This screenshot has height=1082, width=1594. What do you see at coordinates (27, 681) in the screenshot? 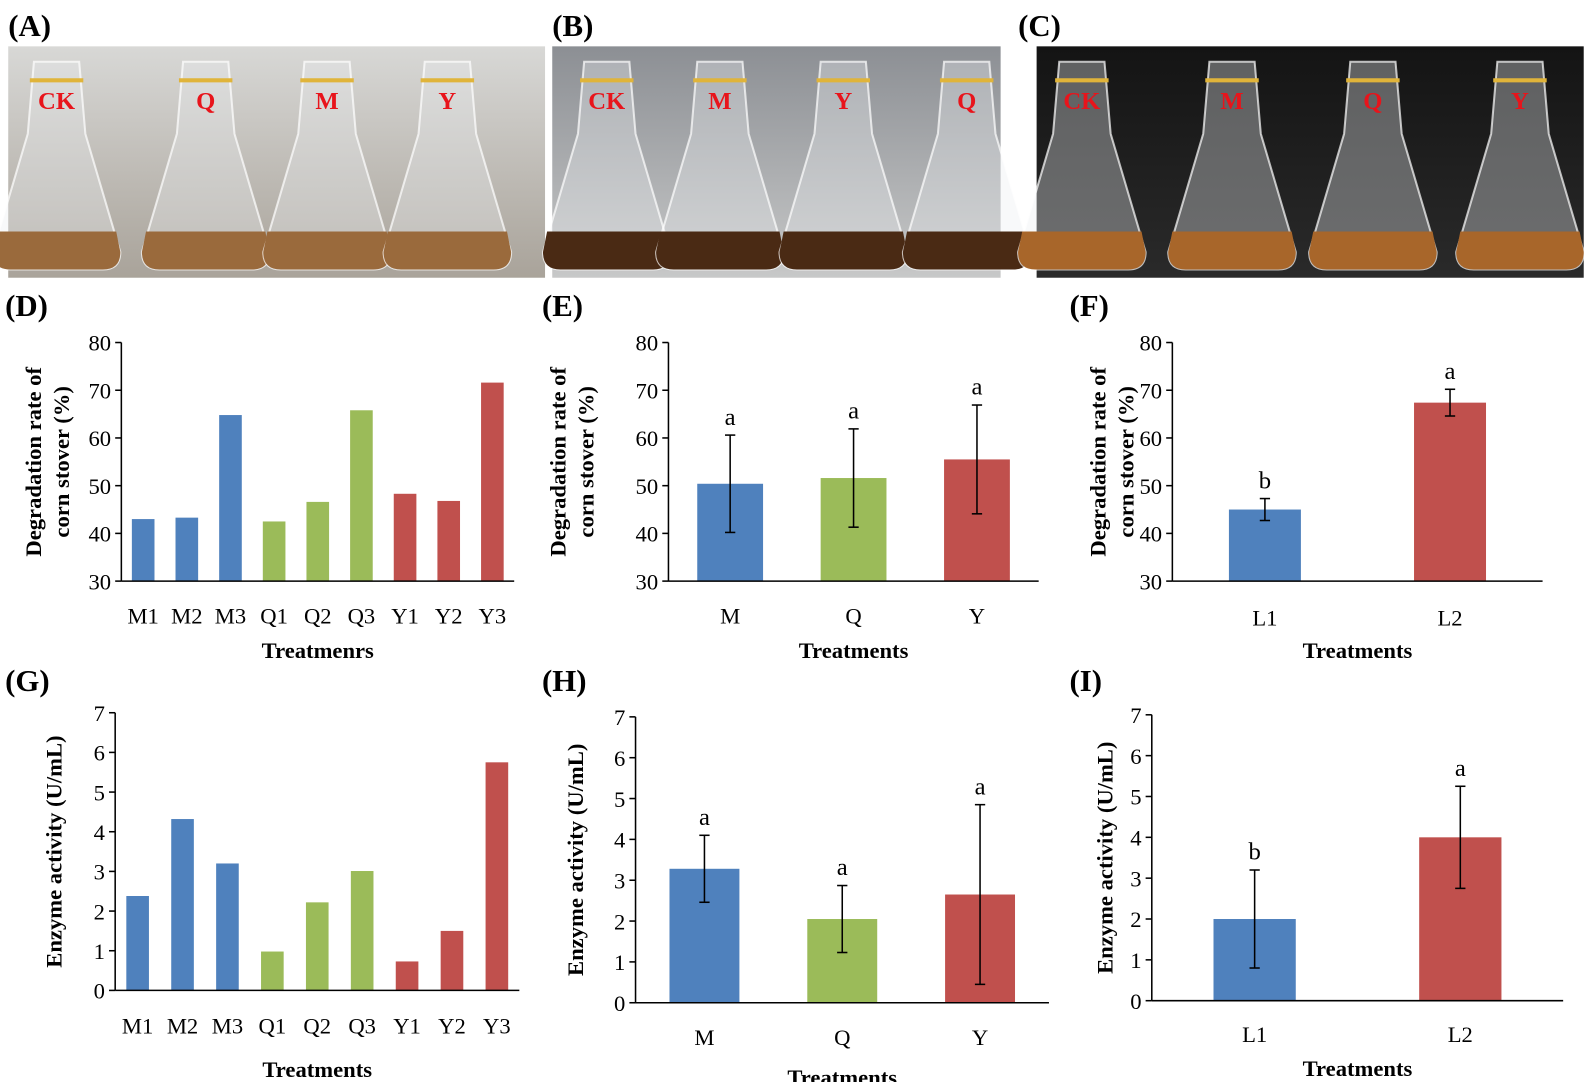
I see `panel-label: (G)` at bounding box center [27, 681].